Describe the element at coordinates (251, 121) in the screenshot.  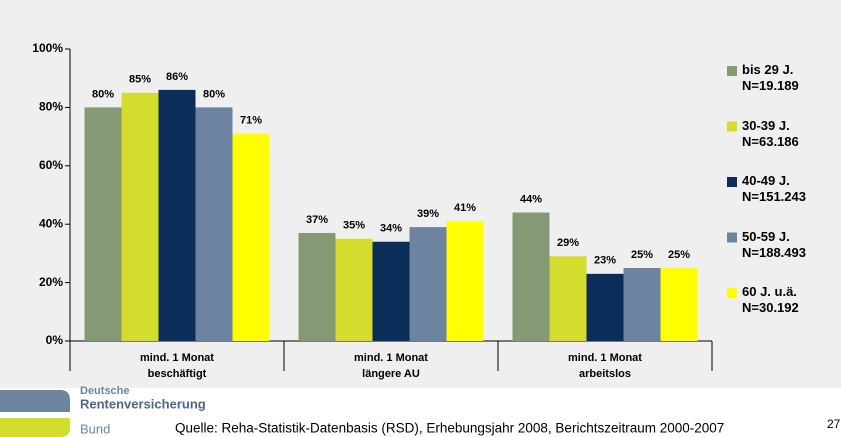
I see `data-label: 71%` at that location.